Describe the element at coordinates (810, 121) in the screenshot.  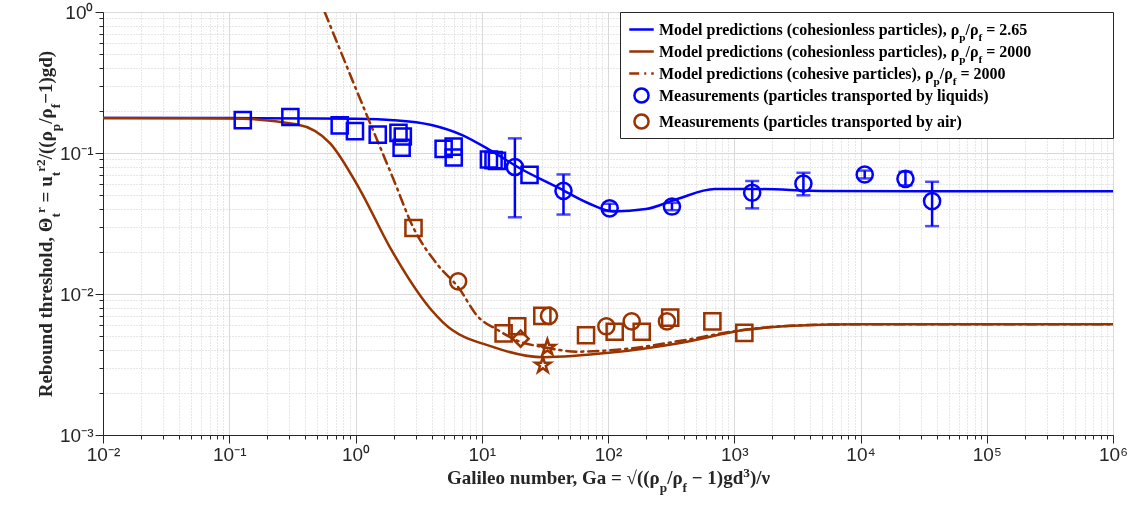
I see `legend-label: Measurements (particles transported by air)` at that location.